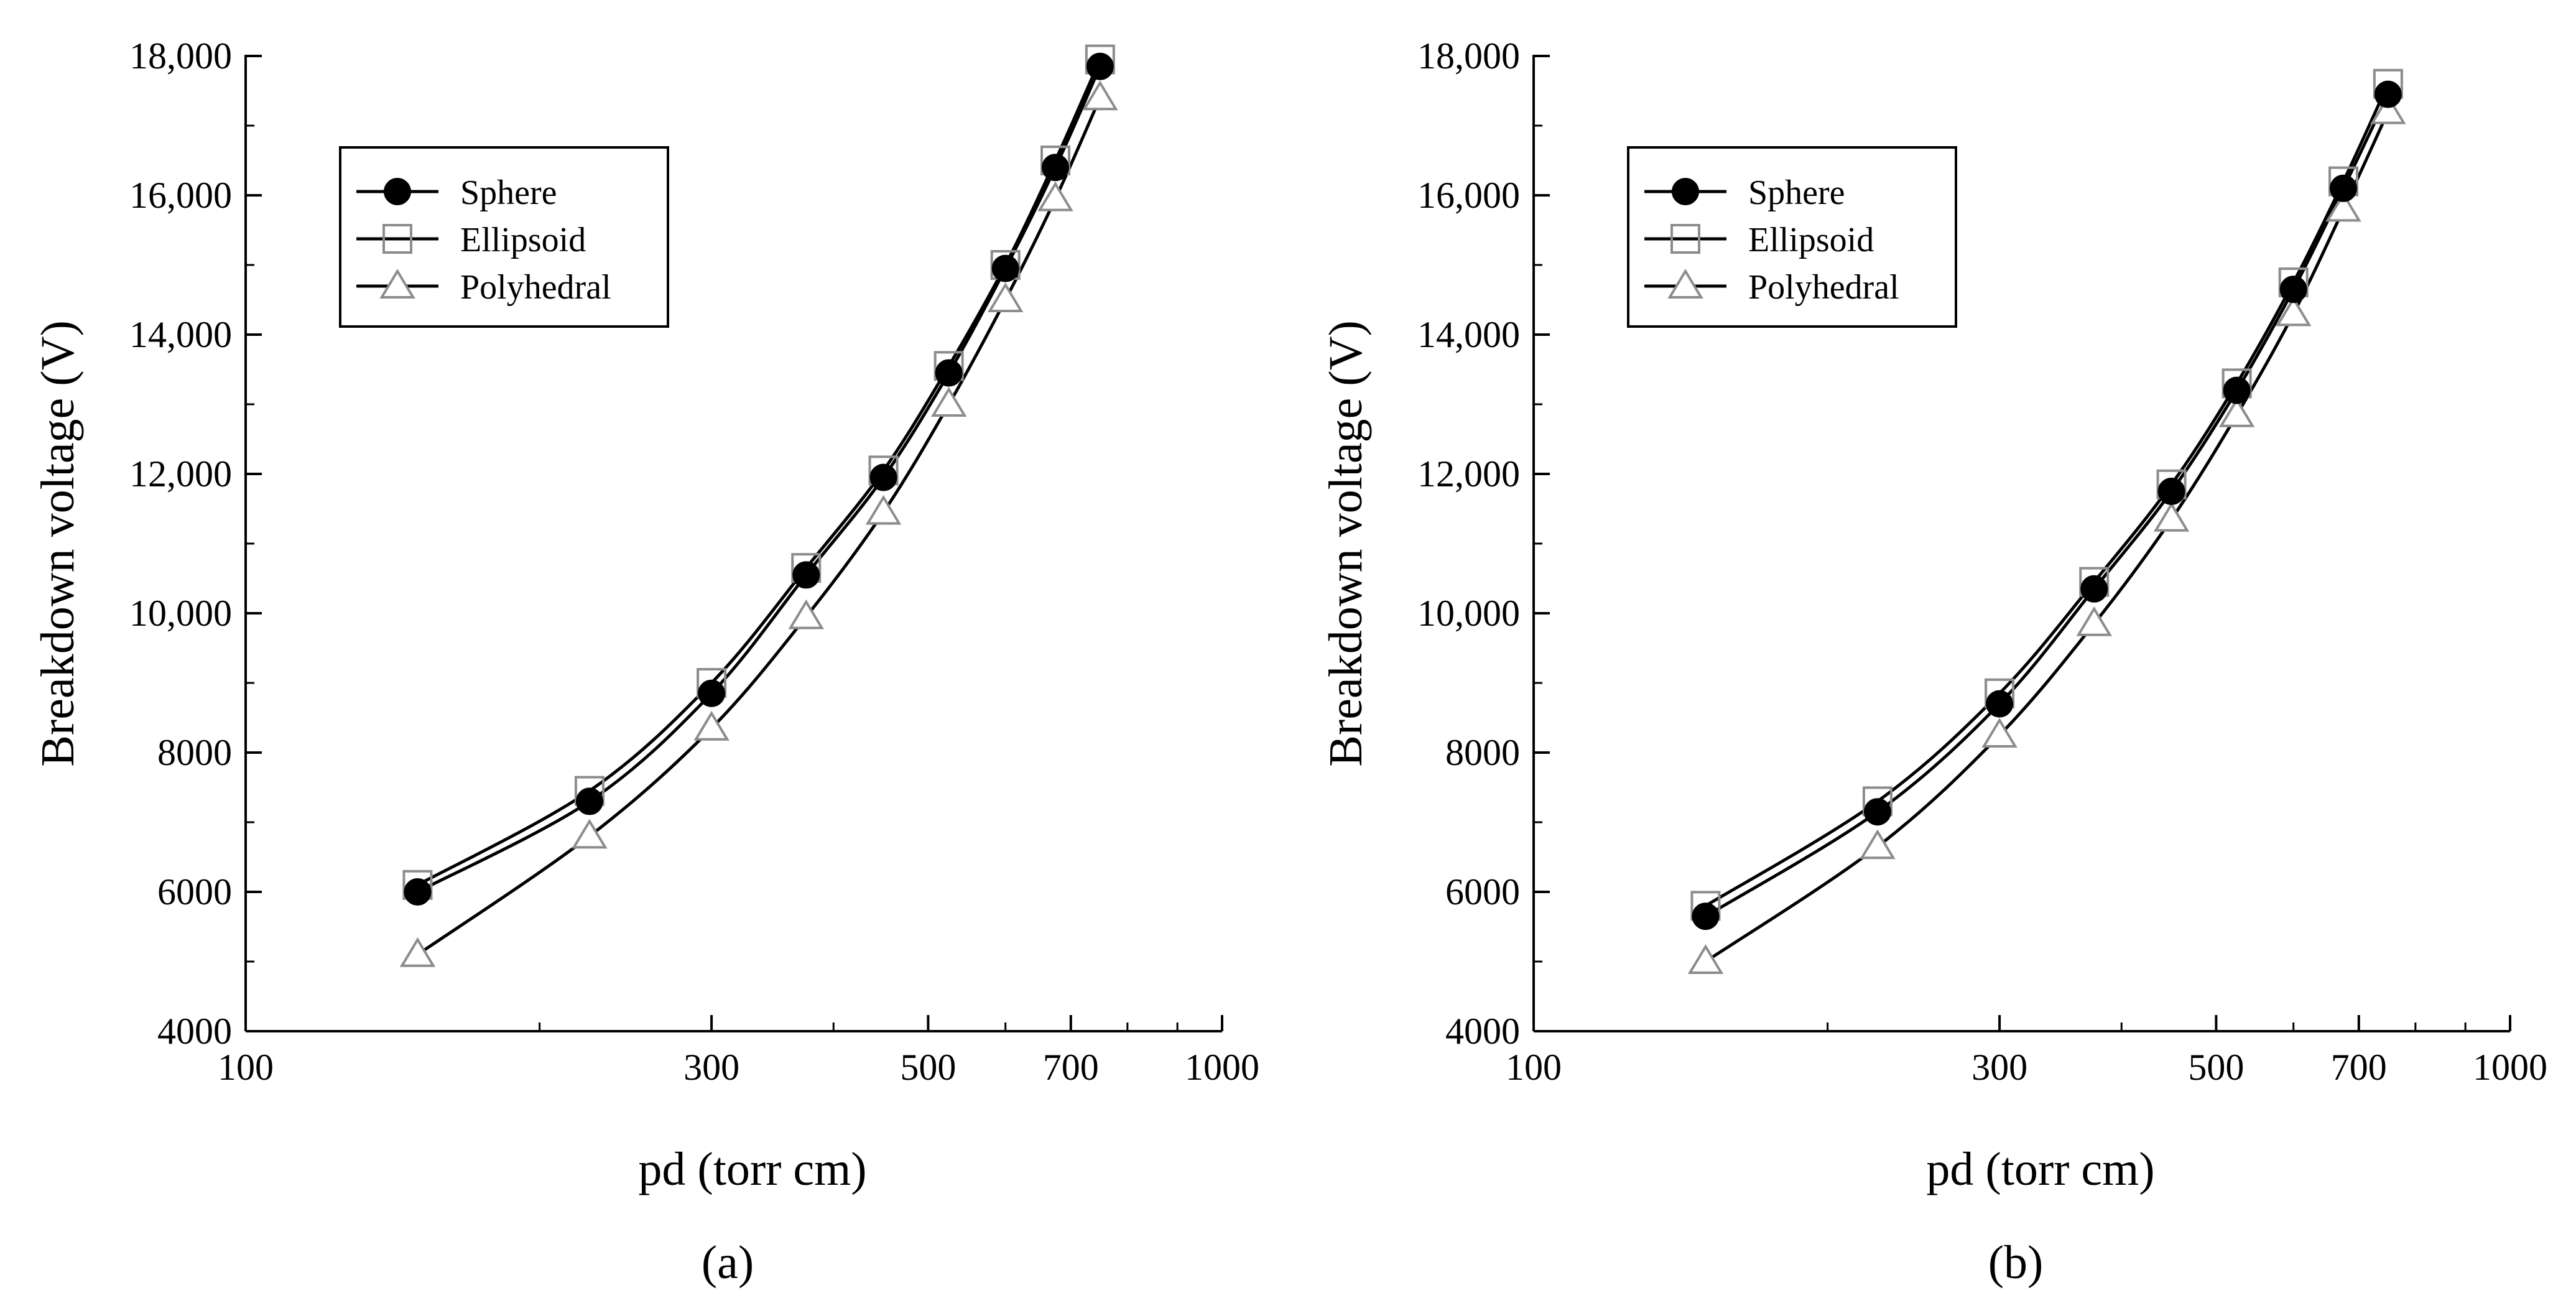  I want to click on panel-label: (a), so click(728, 1262).